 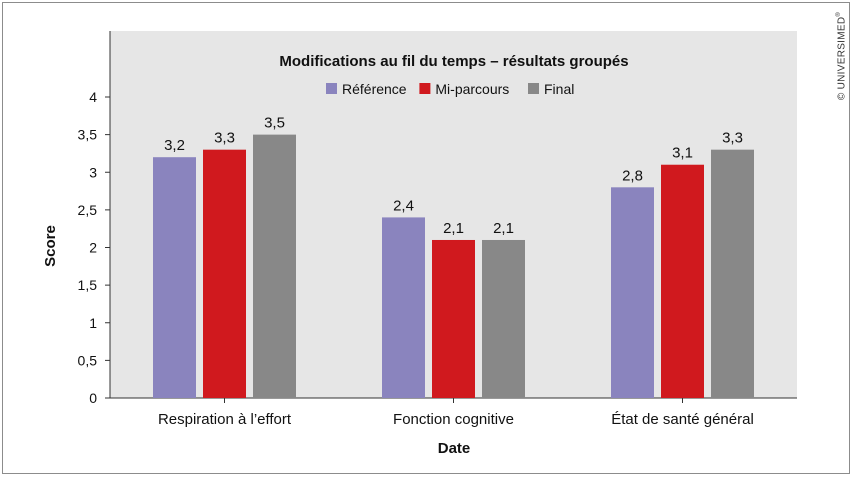 I want to click on data-label: 3,2, so click(x=174, y=145).